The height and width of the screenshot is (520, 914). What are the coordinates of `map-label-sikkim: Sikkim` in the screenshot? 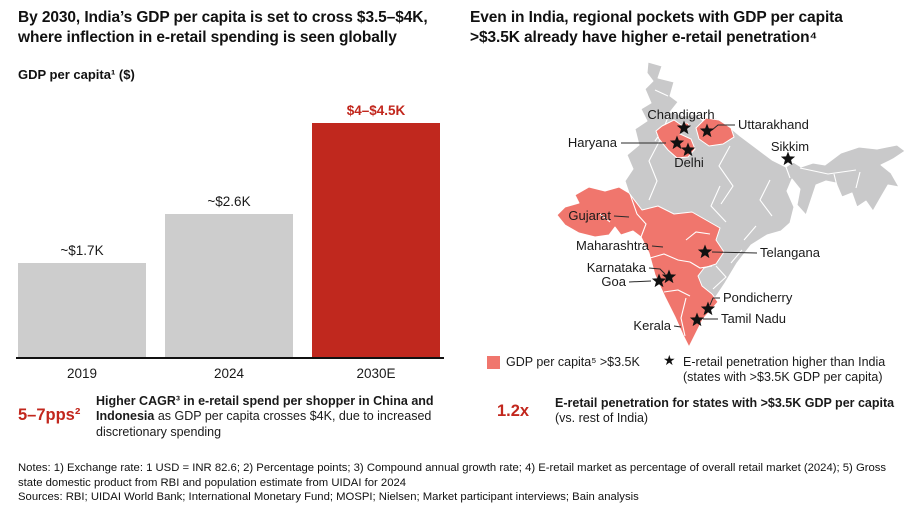 It's located at (790, 146).